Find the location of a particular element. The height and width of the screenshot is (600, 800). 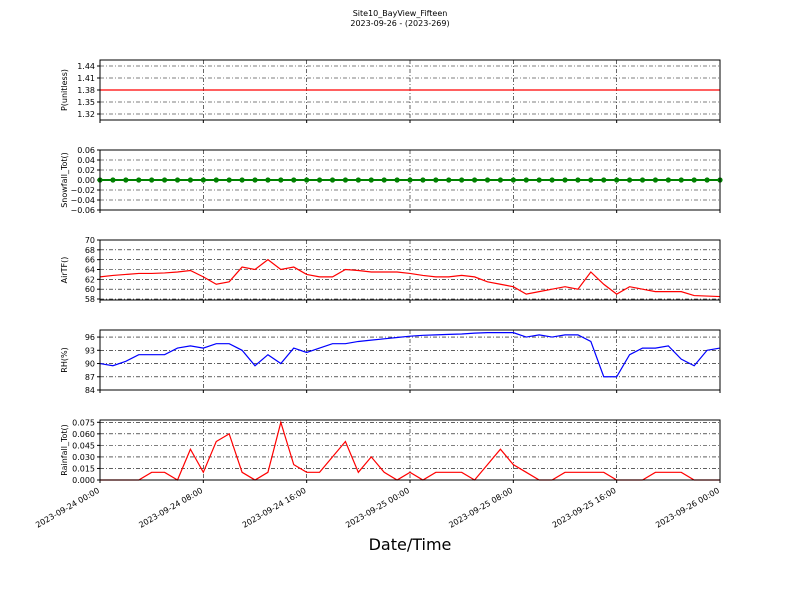

x-tick-label: 2023-09-25 08:00 is located at coordinates (480, 508).